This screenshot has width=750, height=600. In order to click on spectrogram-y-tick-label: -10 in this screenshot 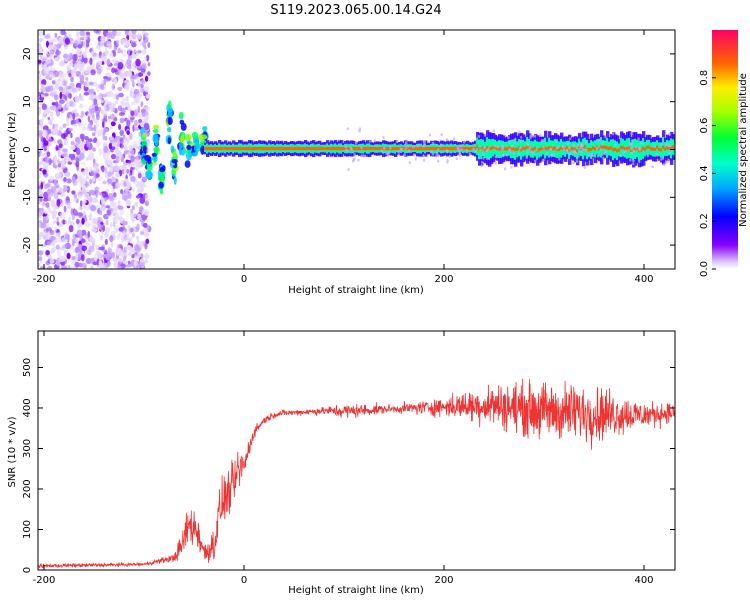, I will do `click(27, 197)`.